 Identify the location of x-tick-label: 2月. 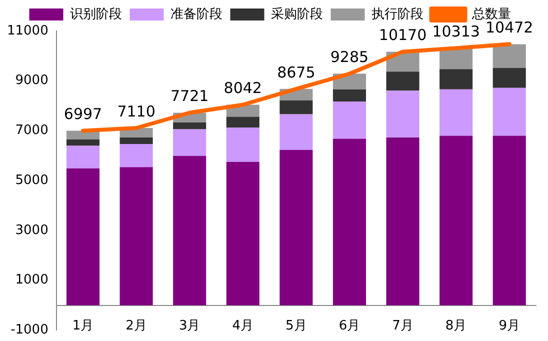
(136, 326).